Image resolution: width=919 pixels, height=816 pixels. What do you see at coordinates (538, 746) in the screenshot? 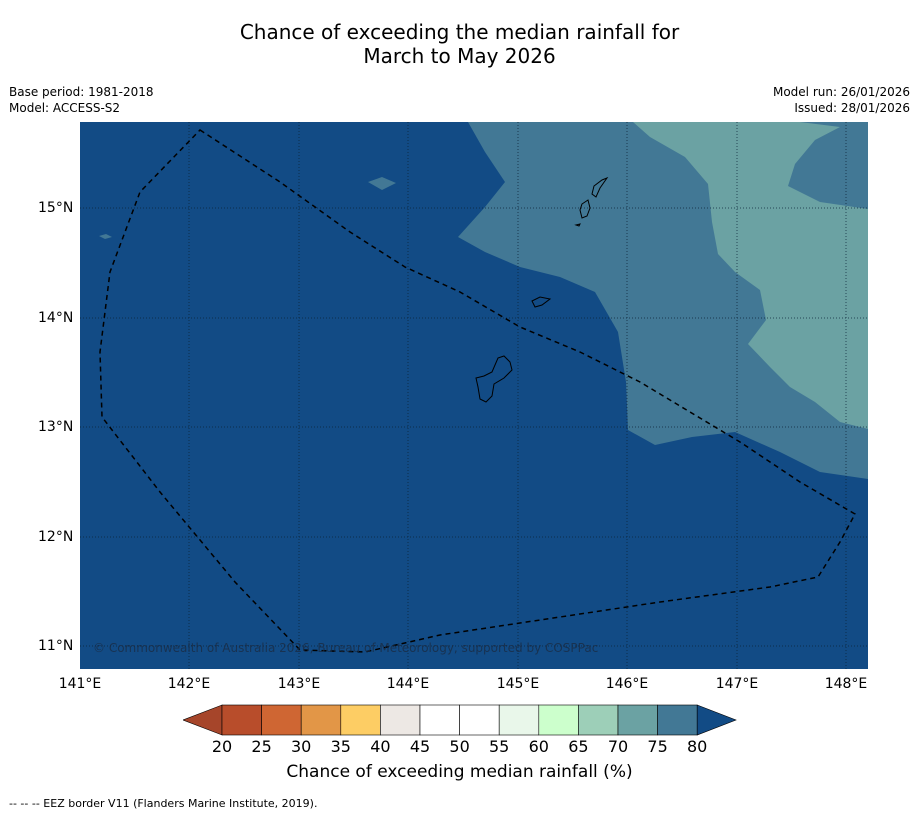
I see `colorbar-tick-60: 60` at bounding box center [538, 746].